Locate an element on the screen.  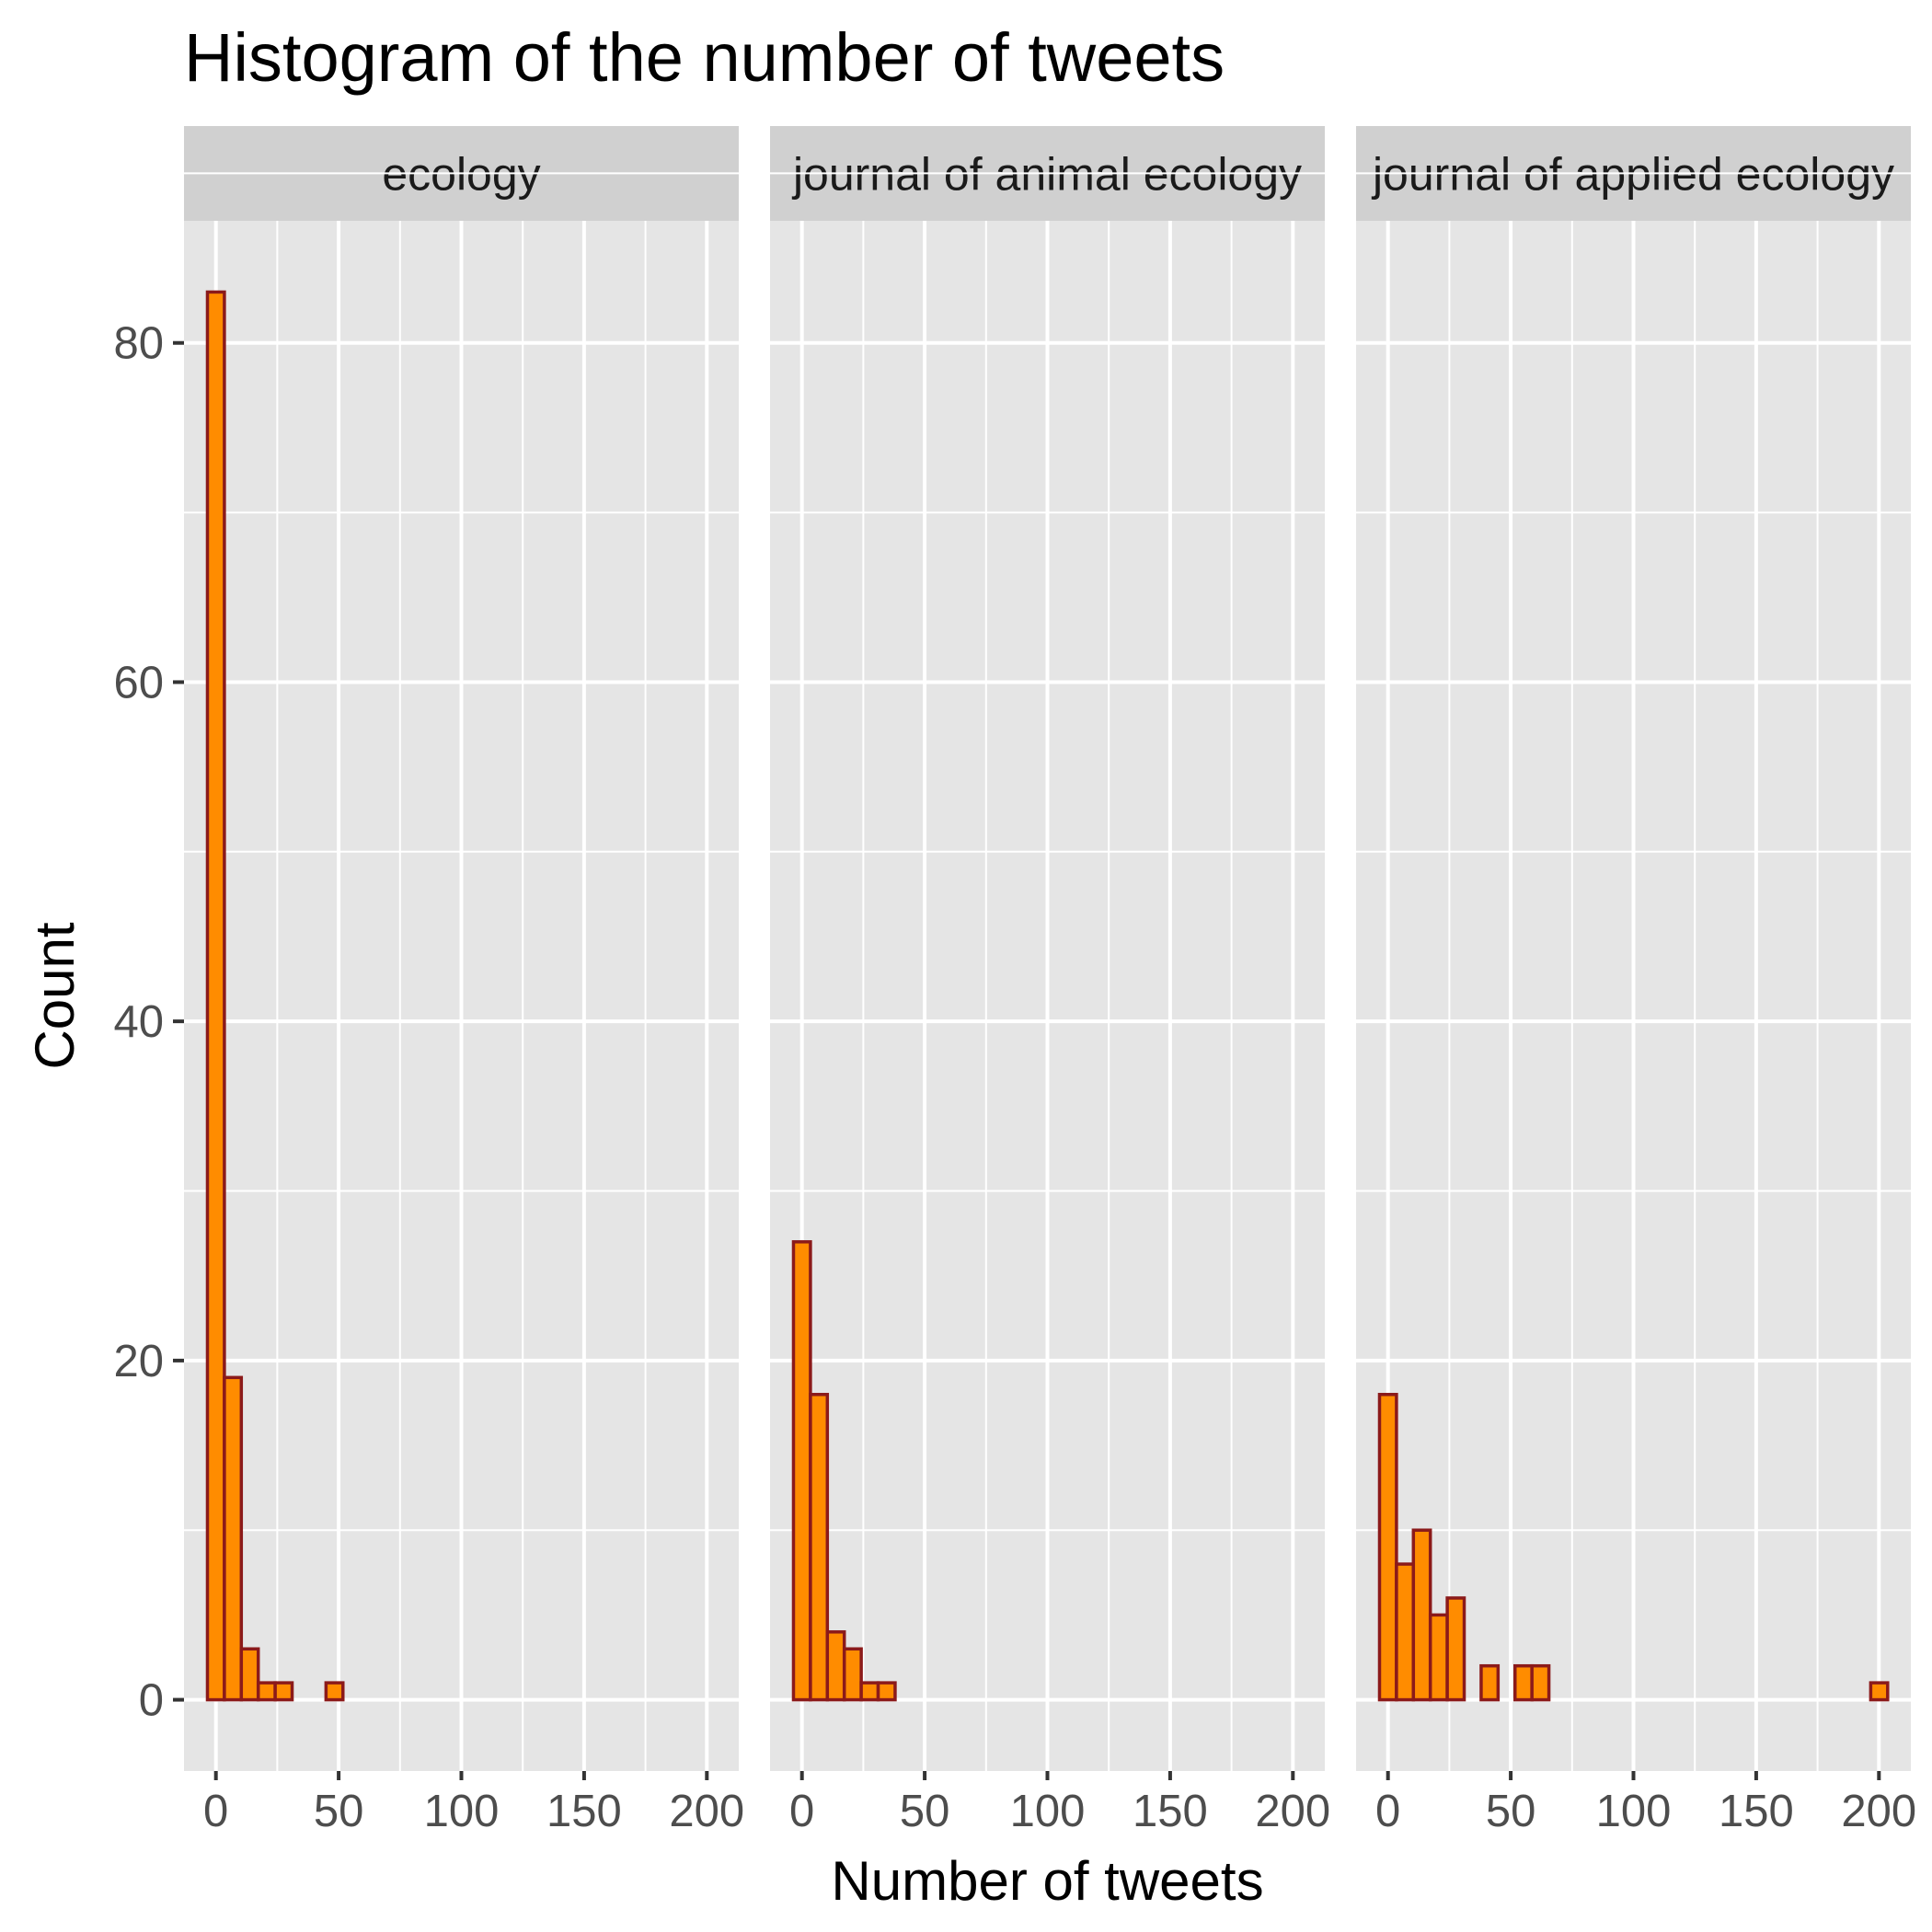
y-tick-label: 40 is located at coordinates (138, 1022).